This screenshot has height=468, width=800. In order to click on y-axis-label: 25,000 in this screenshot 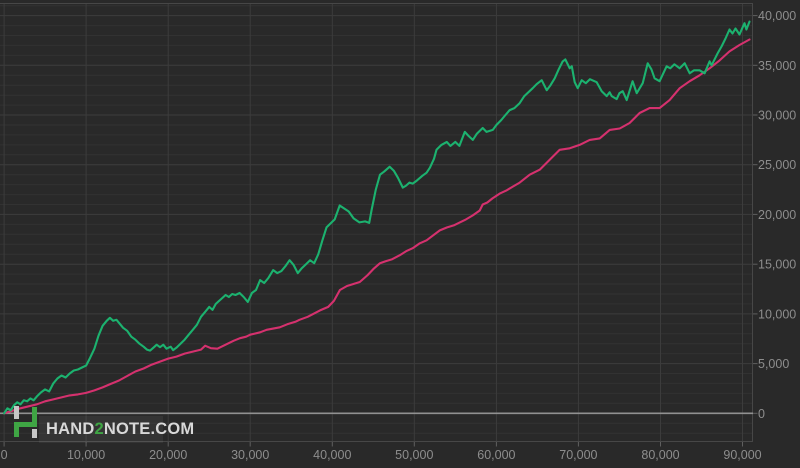, I will do `click(777, 165)`.